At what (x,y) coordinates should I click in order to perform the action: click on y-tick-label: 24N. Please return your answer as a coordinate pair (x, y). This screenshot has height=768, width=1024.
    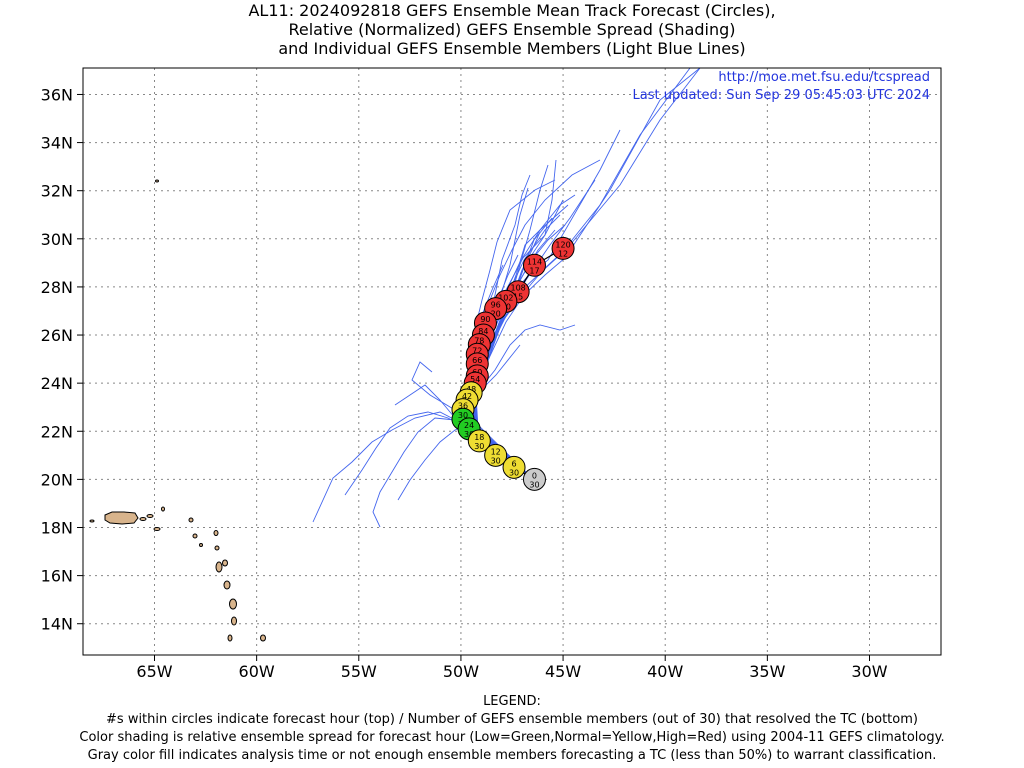
    Looking at the image, I should click on (57, 383).